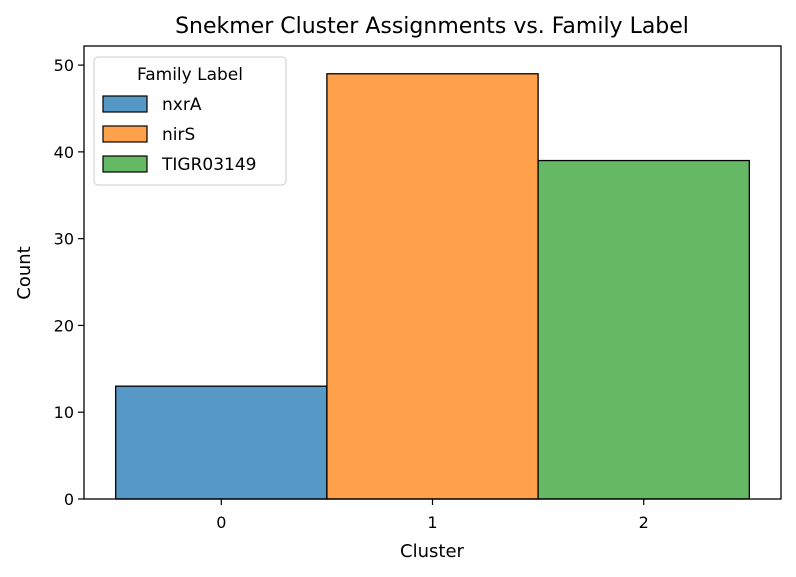 The width and height of the screenshot is (796, 577). I want to click on y-tick-label: 40, so click(64, 152).